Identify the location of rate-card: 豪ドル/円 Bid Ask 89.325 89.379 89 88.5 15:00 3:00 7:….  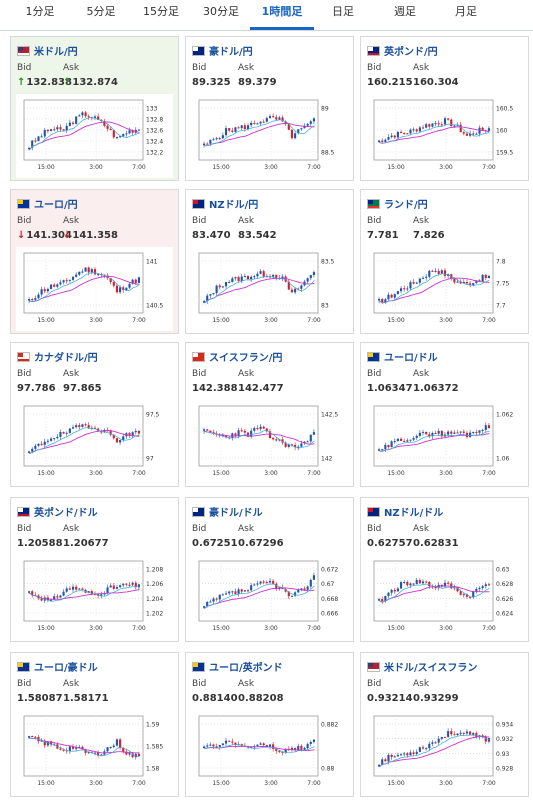
(269, 108).